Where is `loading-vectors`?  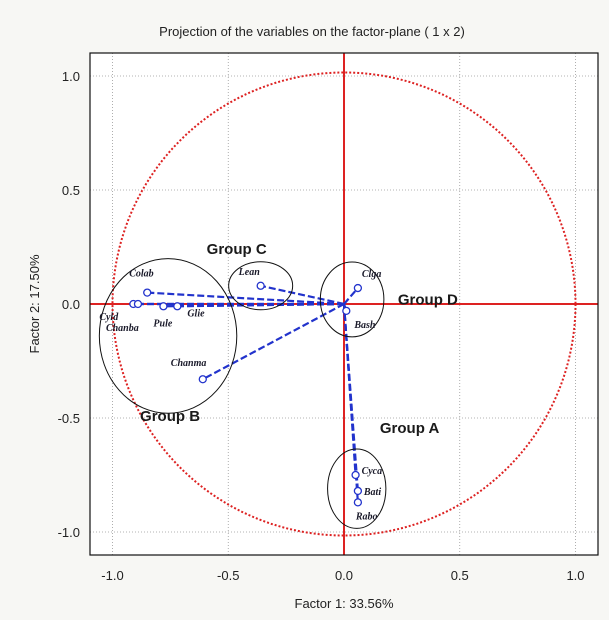 loading-vectors is located at coordinates (246, 393).